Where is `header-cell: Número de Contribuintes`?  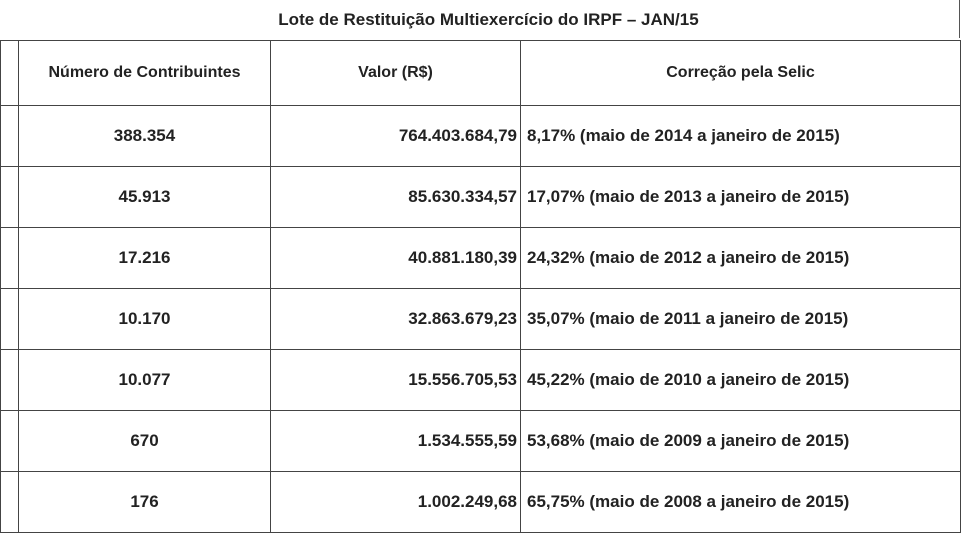
header-cell: Número de Contribuintes is located at coordinates (144, 73).